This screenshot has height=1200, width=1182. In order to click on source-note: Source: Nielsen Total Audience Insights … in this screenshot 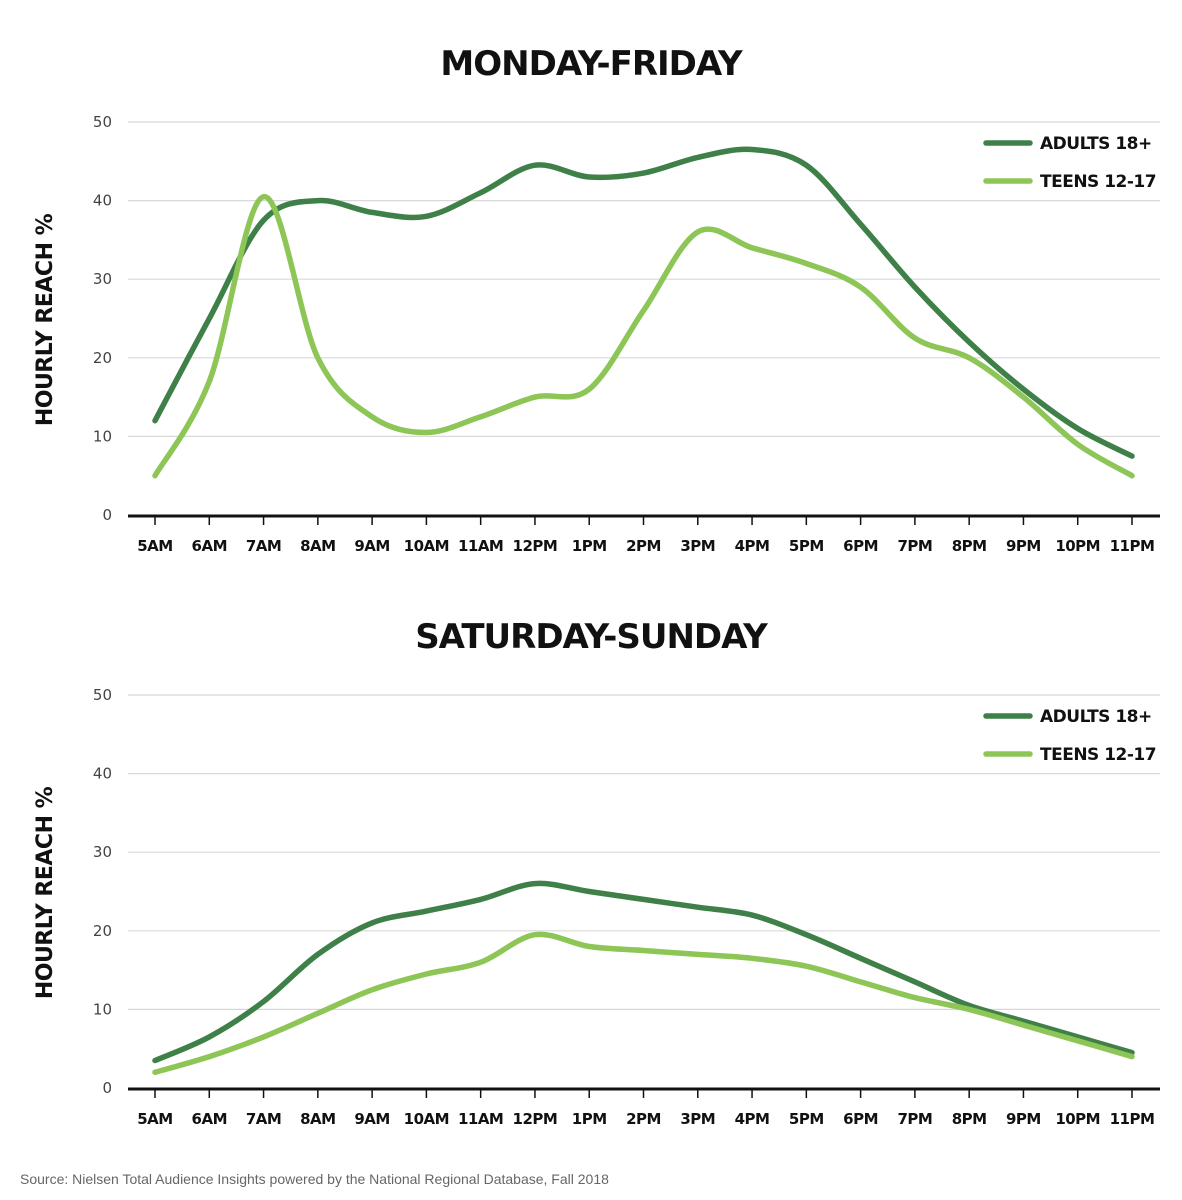, I will do `click(314, 1179)`.